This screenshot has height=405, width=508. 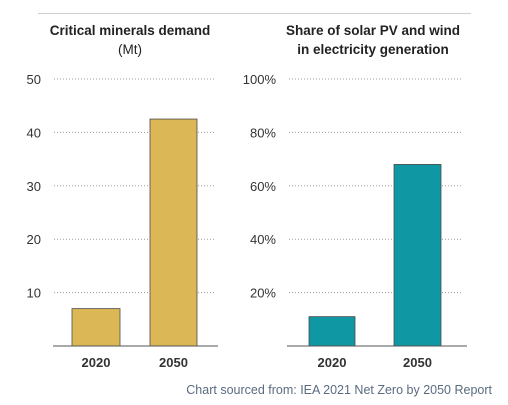 I want to click on right-chart-title-line2: in electricity generation, so click(x=373, y=49).